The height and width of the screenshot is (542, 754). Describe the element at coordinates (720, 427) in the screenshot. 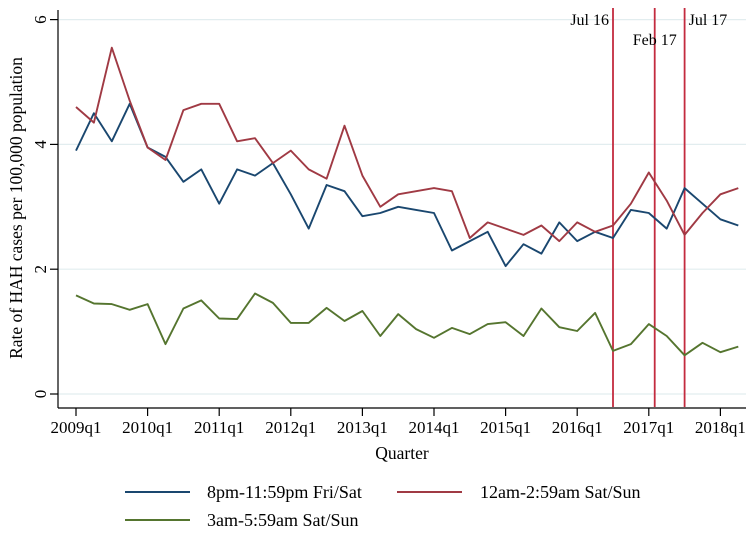

I see `x-tick-label-2018q1: 2018q1` at that location.